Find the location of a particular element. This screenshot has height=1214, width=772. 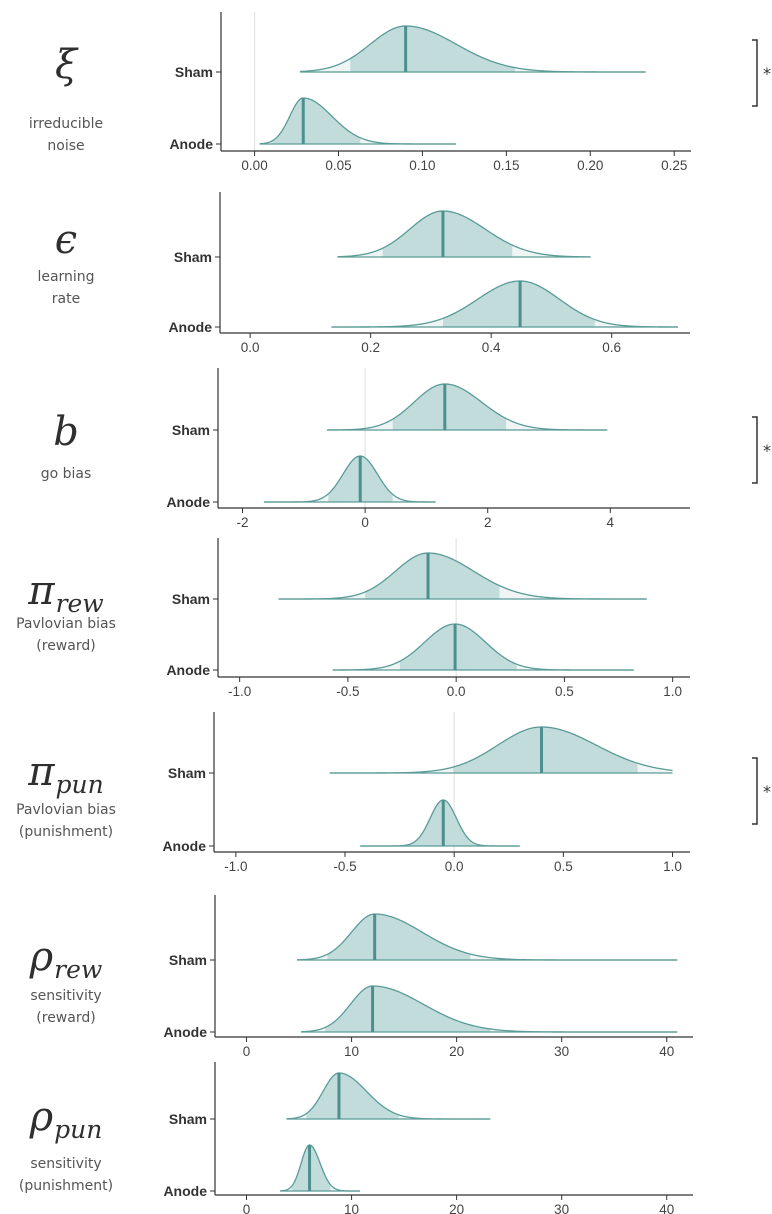

parameter-symbol: ρrew is located at coordinates (66, 959).